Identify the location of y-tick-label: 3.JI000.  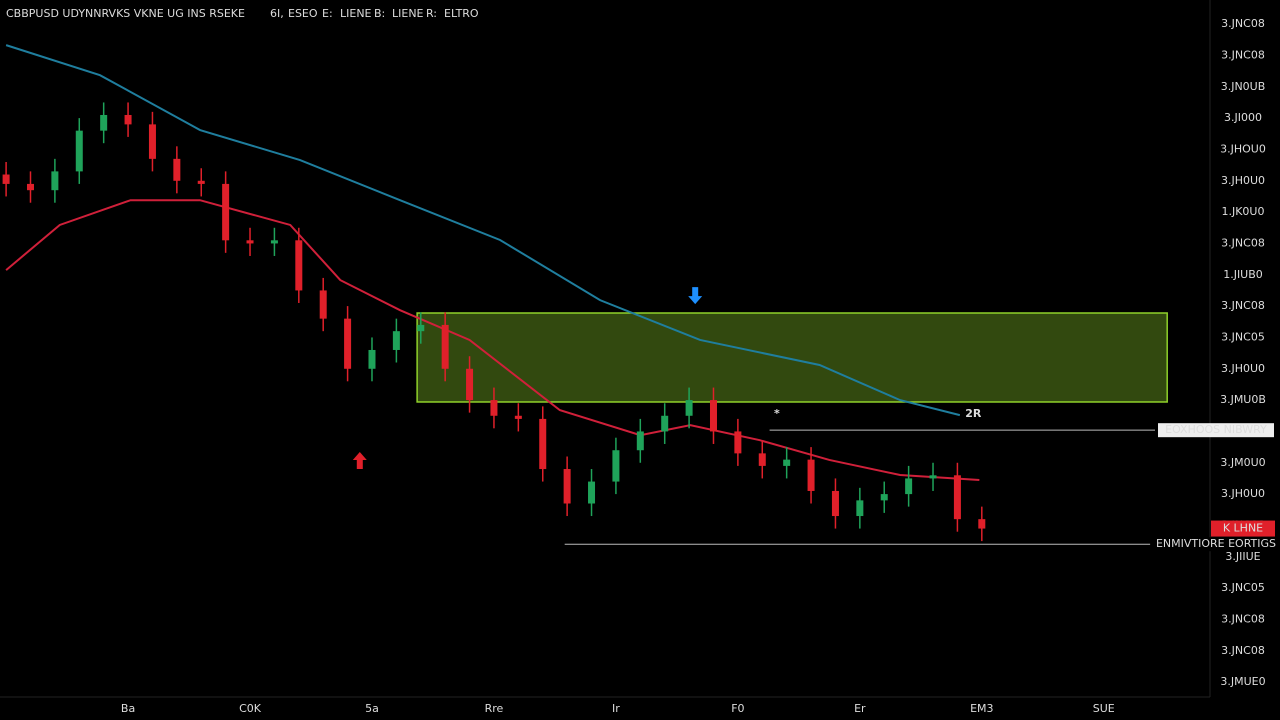
(1243, 117).